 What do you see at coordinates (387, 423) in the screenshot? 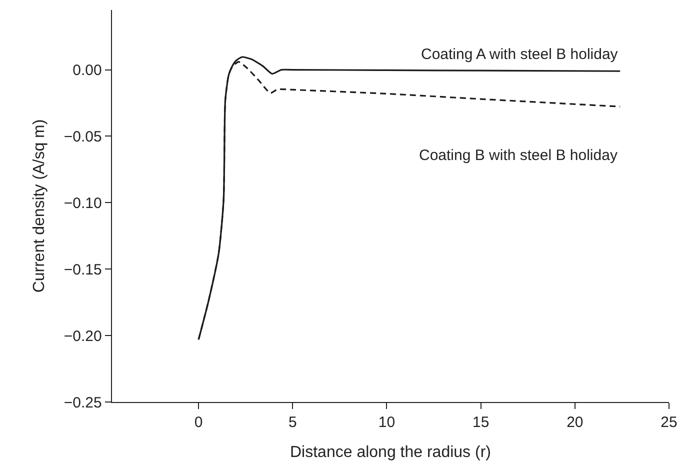
I see `x-tick-label: 10` at bounding box center [387, 423].